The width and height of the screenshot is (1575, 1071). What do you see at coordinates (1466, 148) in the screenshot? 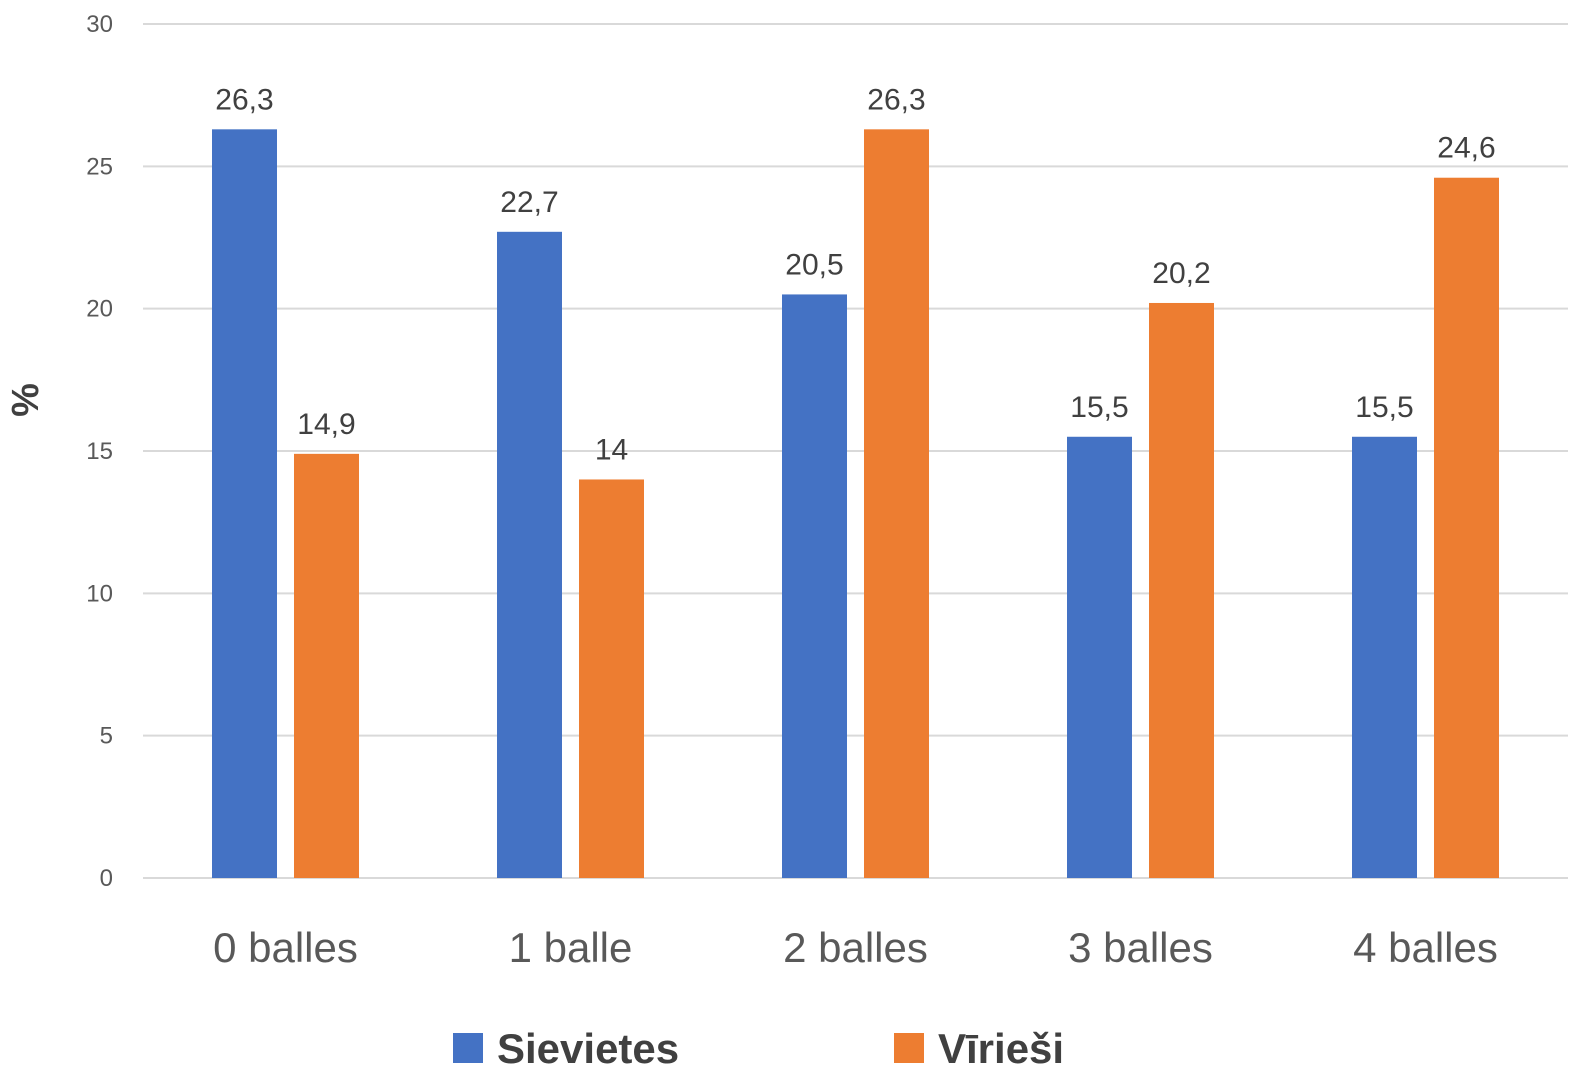
I see `data-label: 24,6` at bounding box center [1466, 148].